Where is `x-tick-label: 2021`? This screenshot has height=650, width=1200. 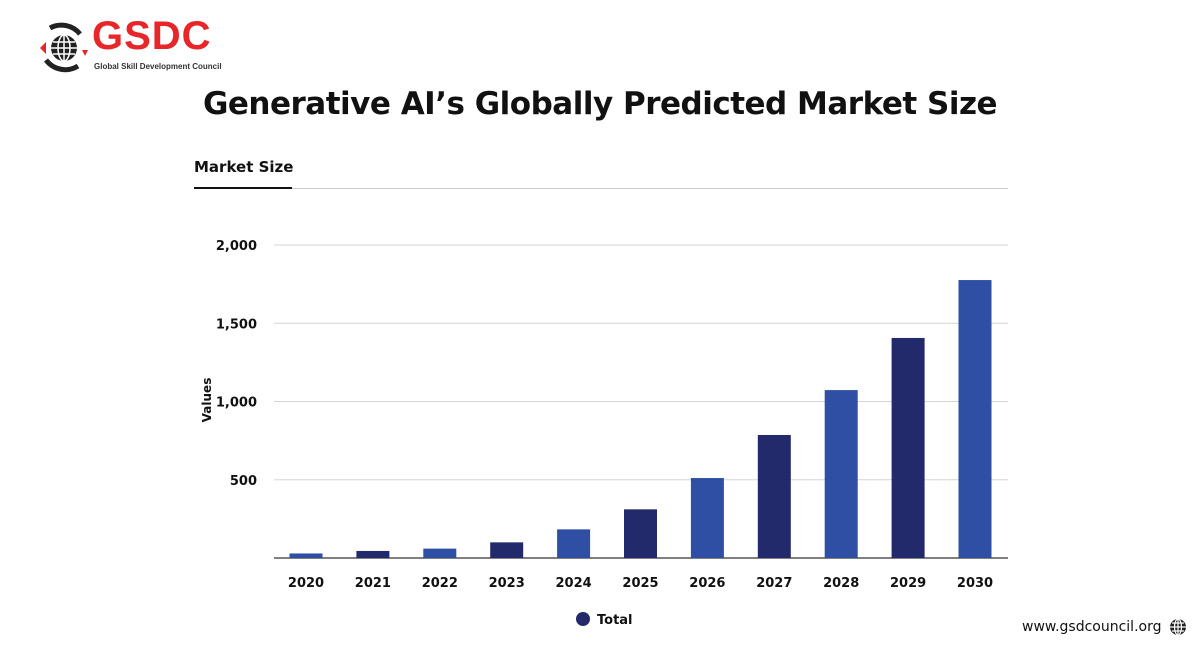
x-tick-label: 2021 is located at coordinates (373, 583).